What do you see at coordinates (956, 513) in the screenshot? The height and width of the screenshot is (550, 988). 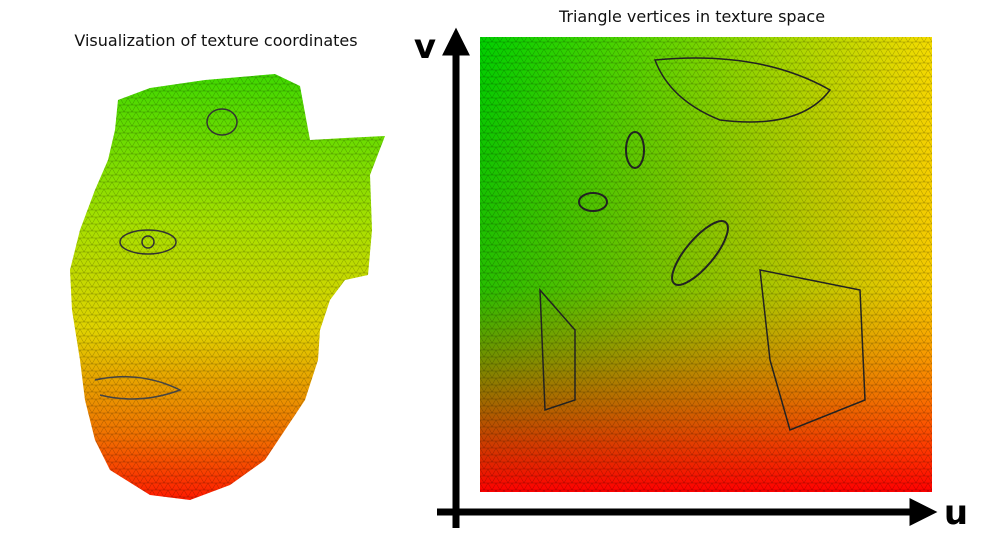 I see `u-axis-label: u` at bounding box center [956, 513].